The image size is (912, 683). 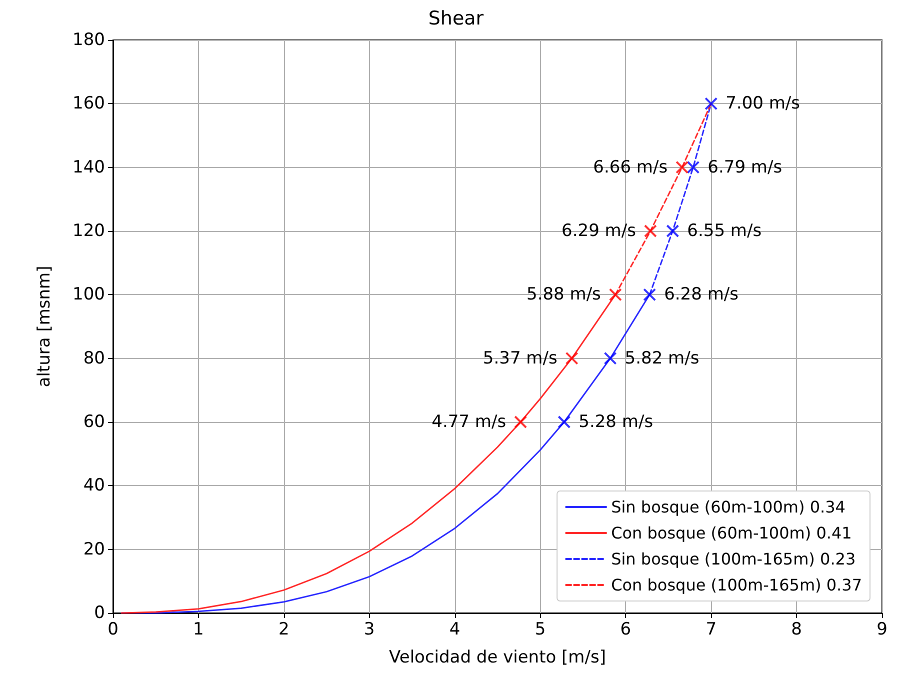 What do you see at coordinates (728, 507) in the screenshot?
I see `legend-label: Sin bosque (60m-100m) 0.34` at bounding box center [728, 507].